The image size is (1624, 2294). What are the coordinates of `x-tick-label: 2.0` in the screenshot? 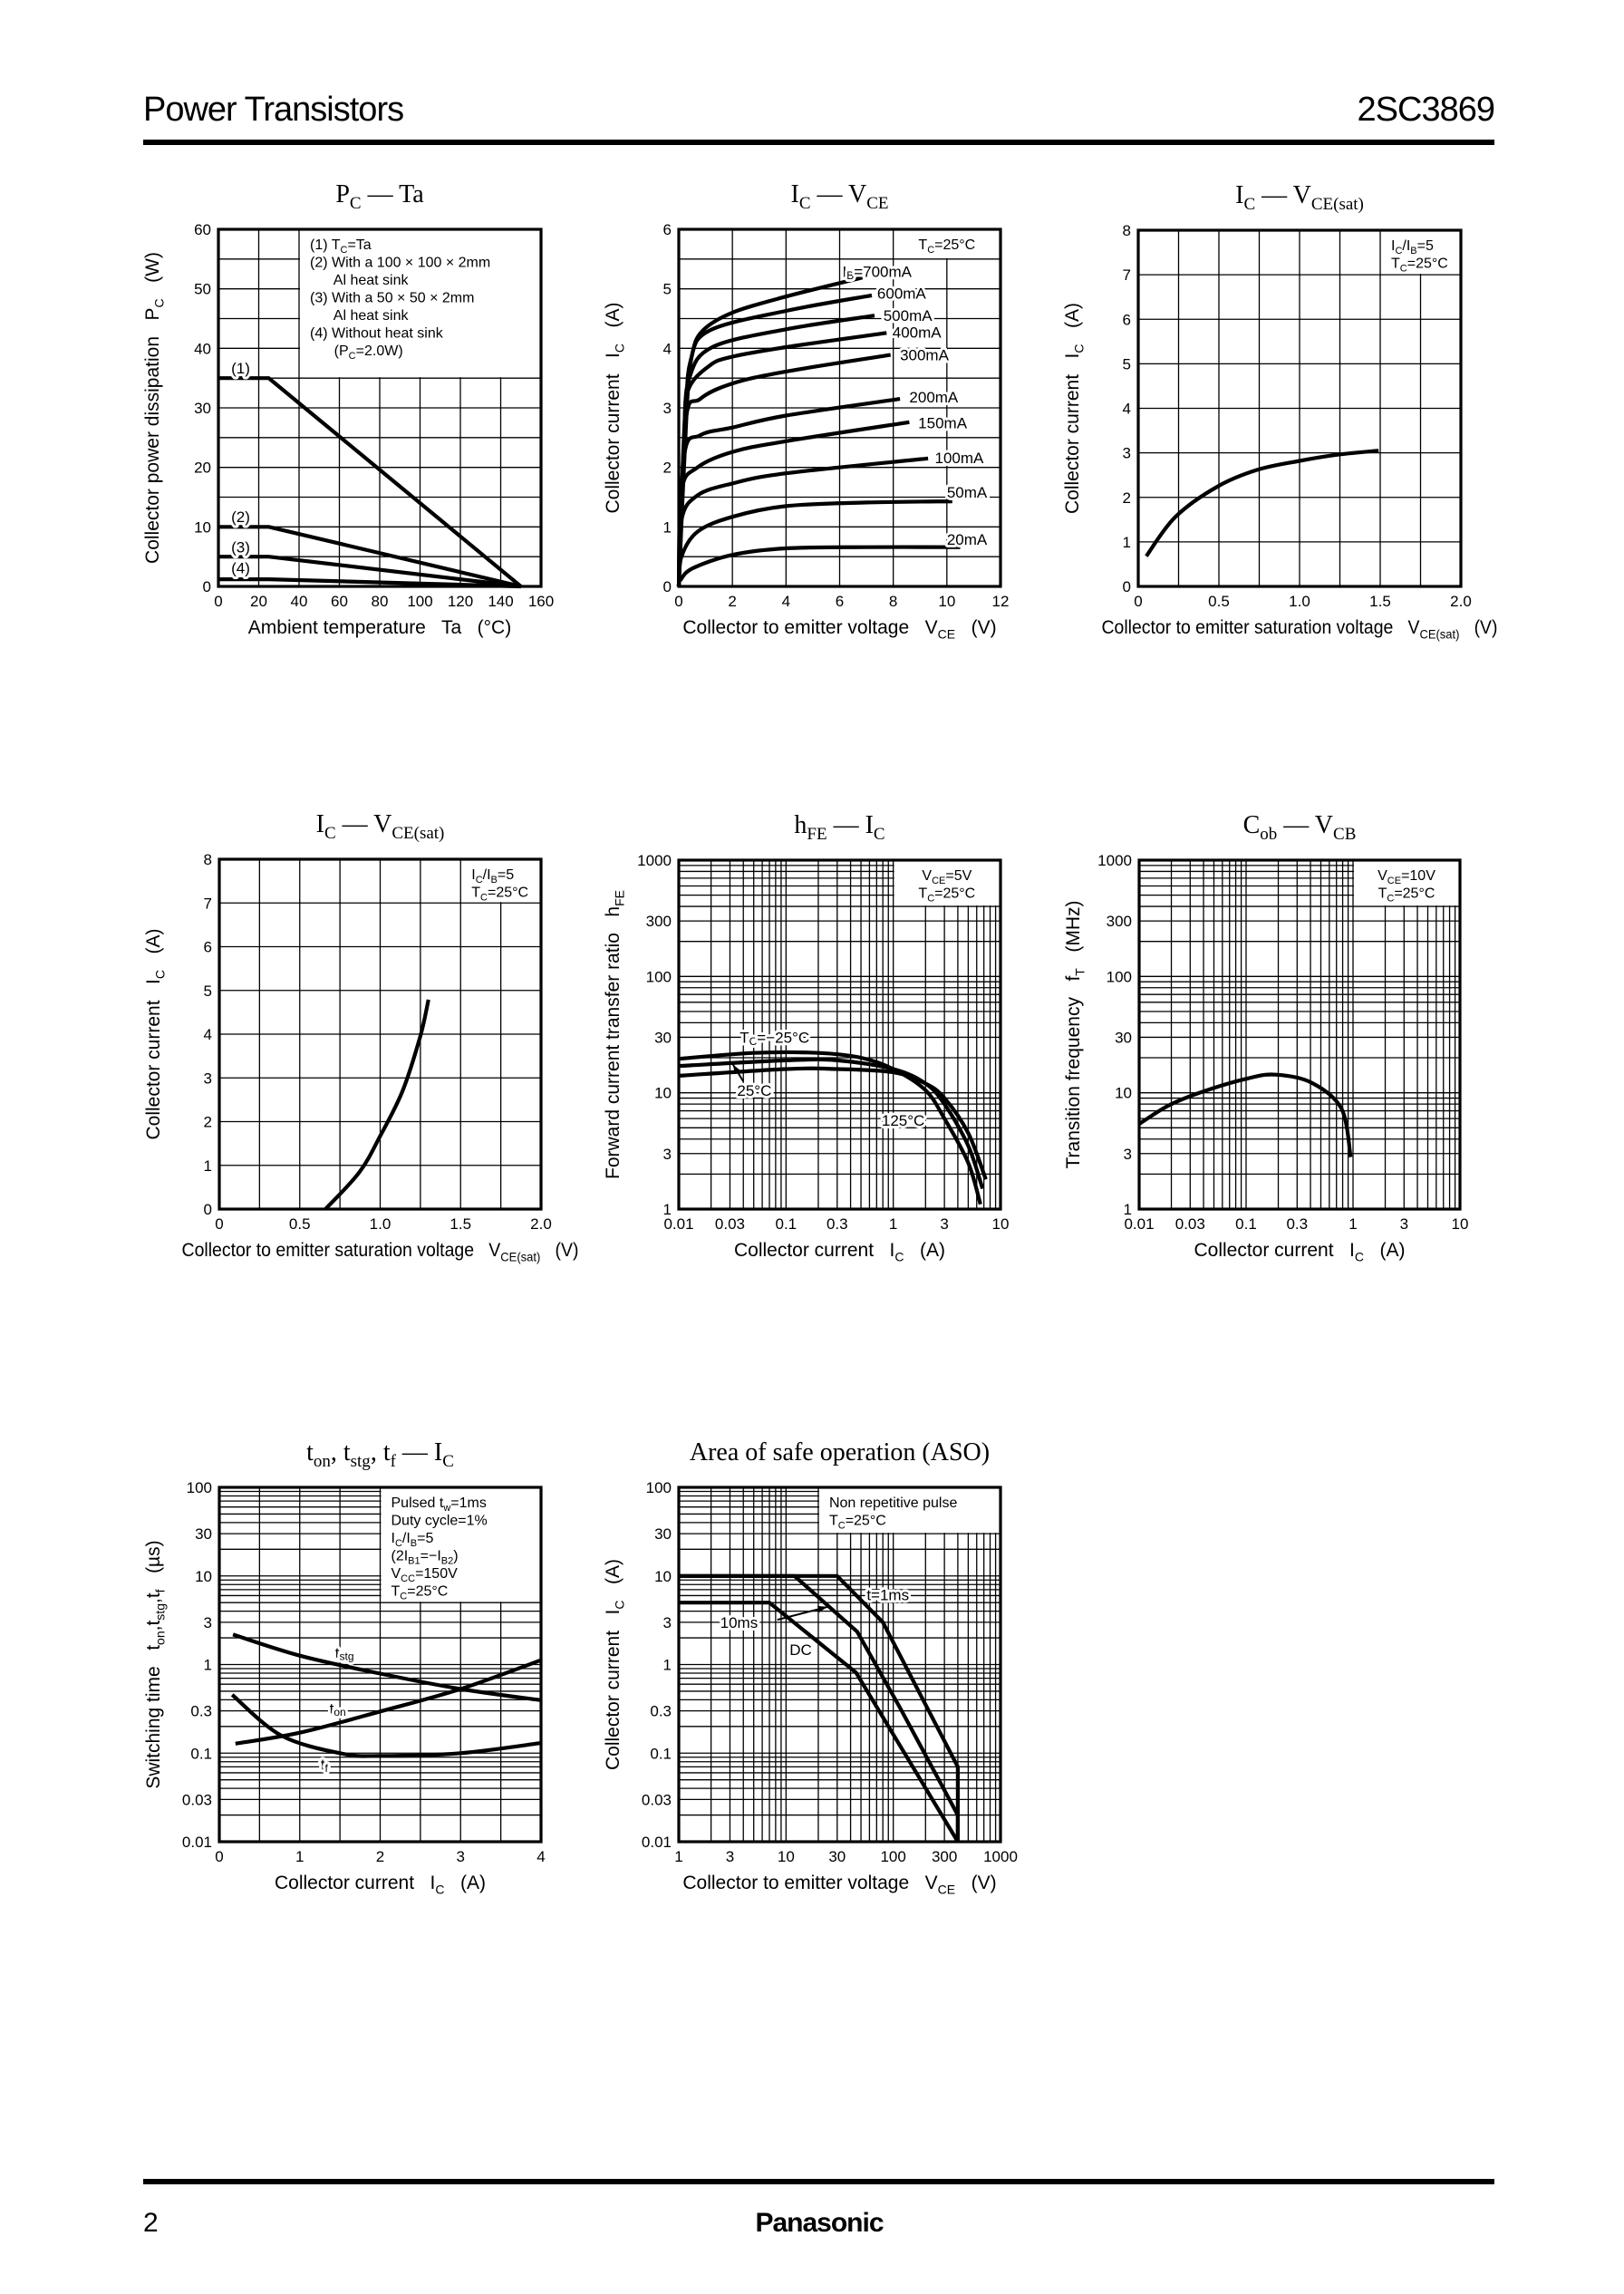 It's located at (1461, 601).